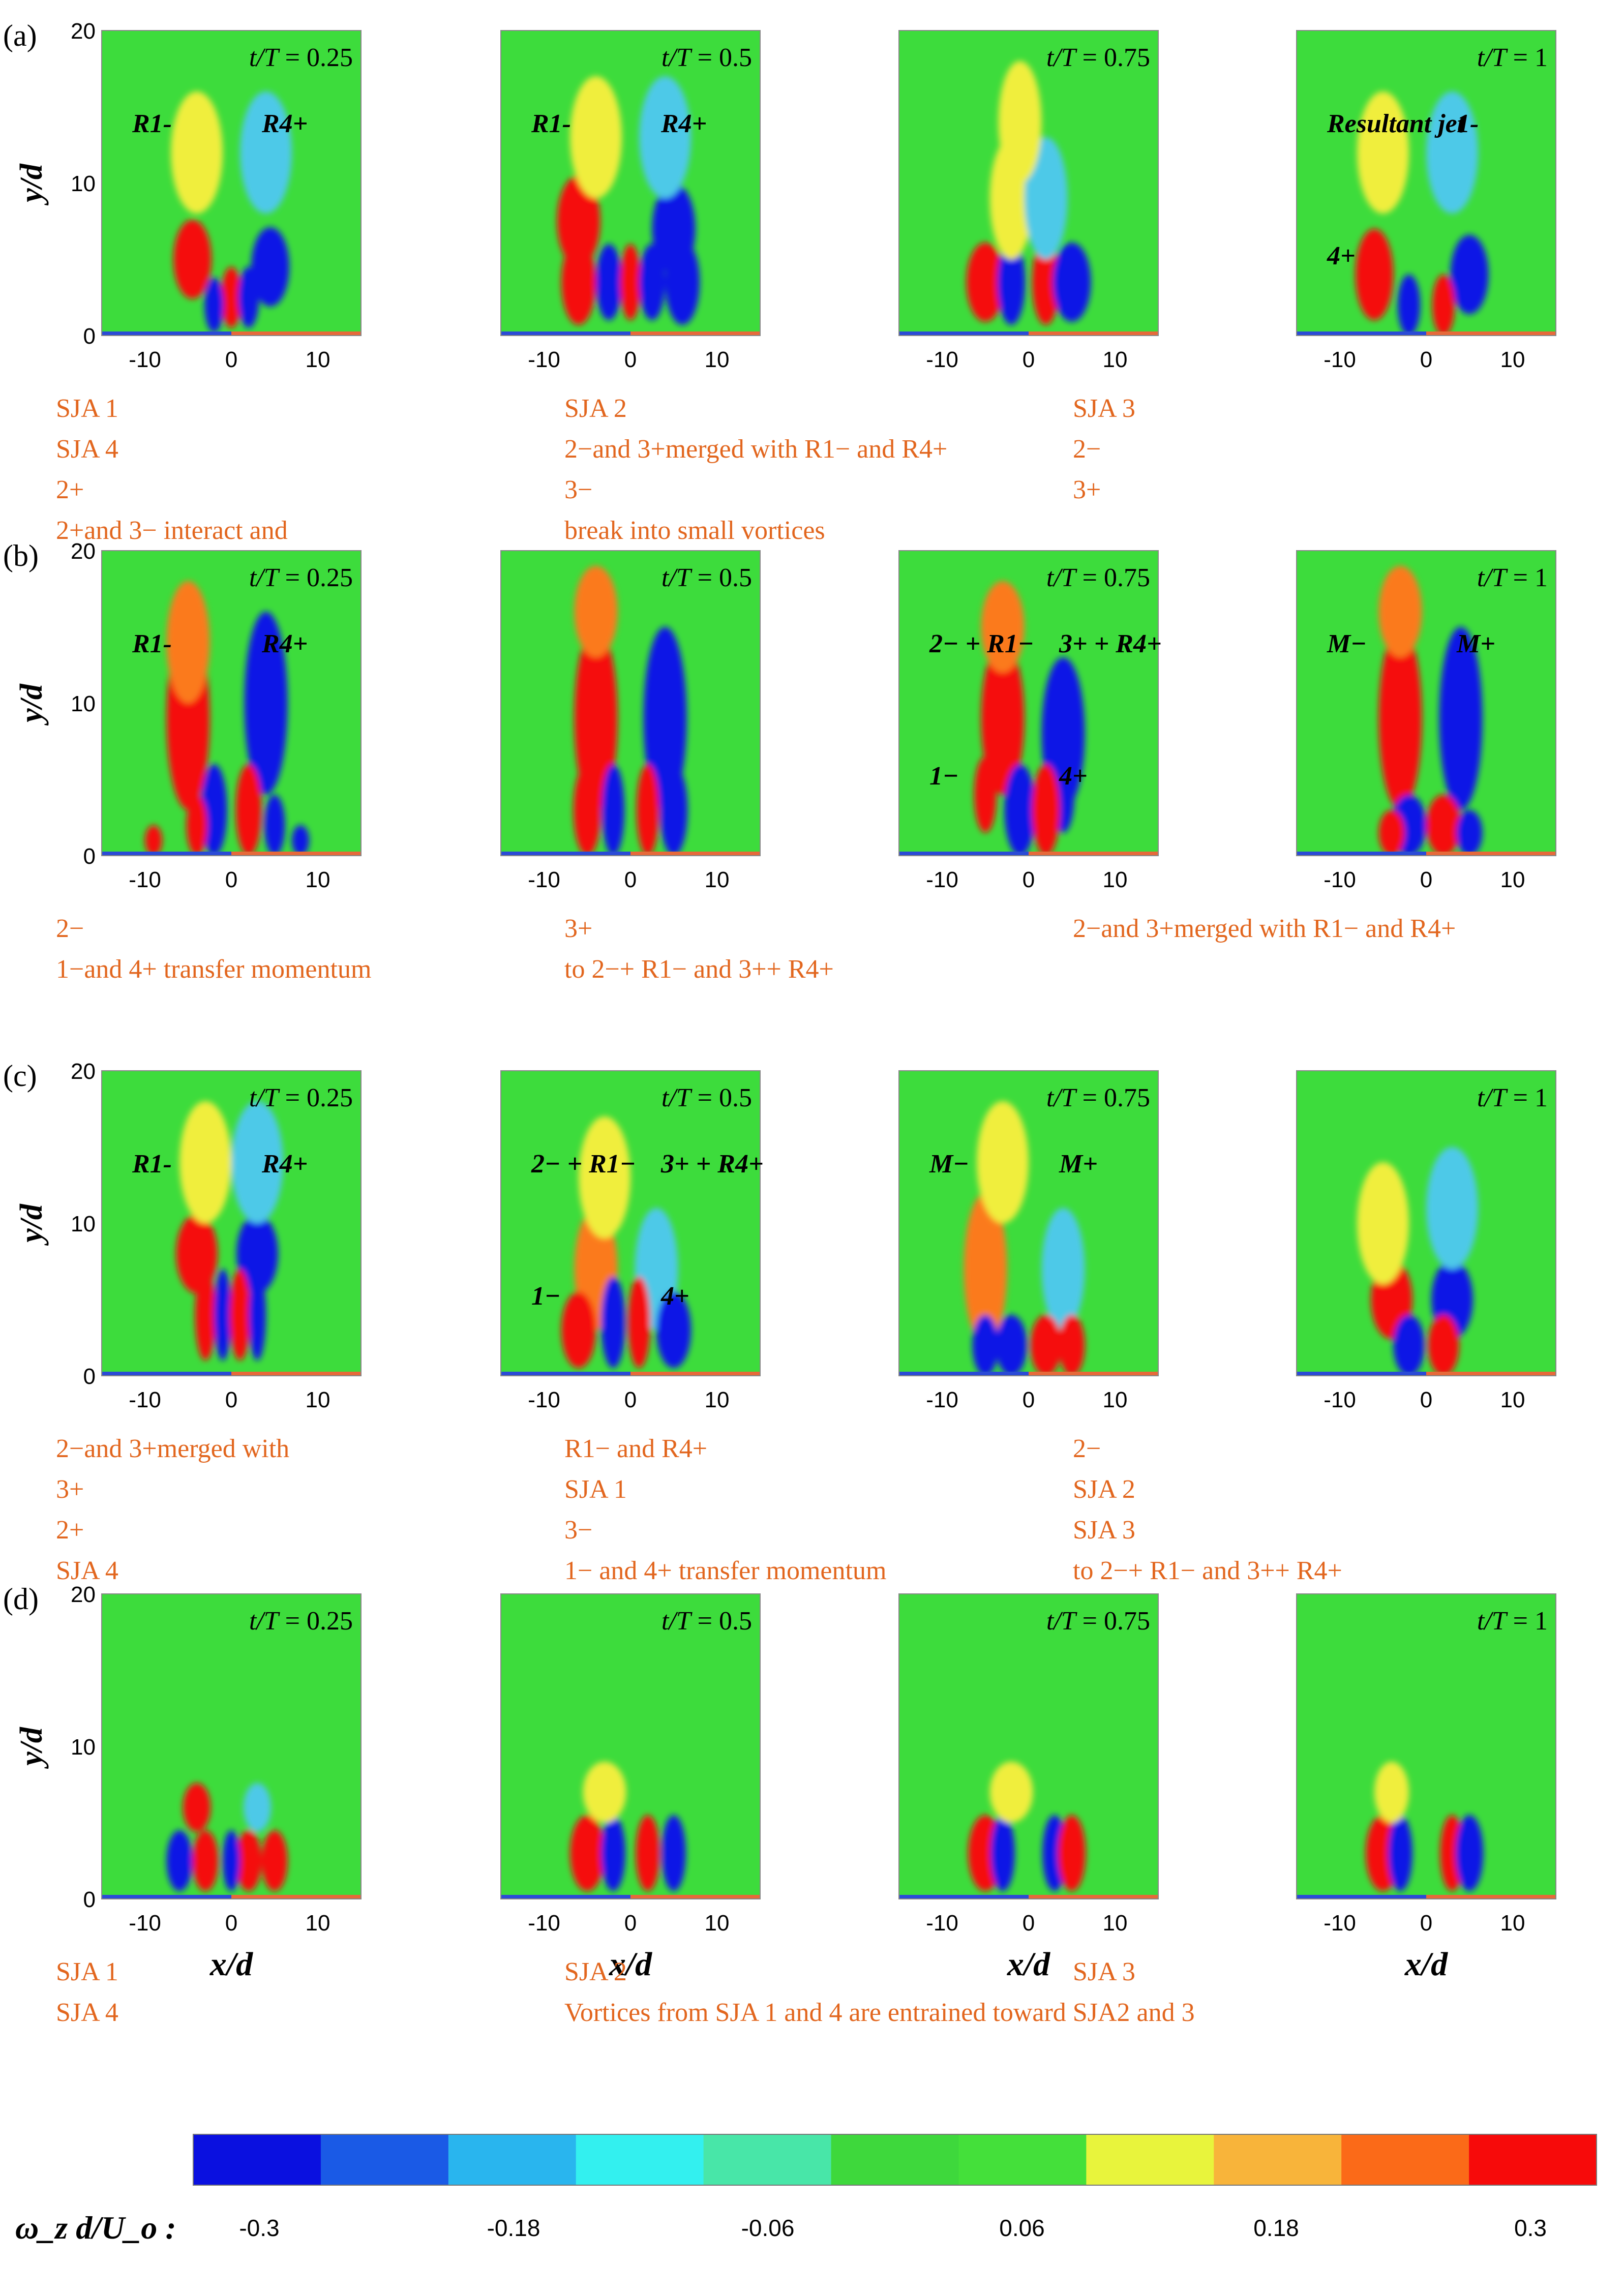 The image size is (1624, 2295). Describe the element at coordinates (895, 2160) in the screenshot. I see `colorbar-frame` at that location.